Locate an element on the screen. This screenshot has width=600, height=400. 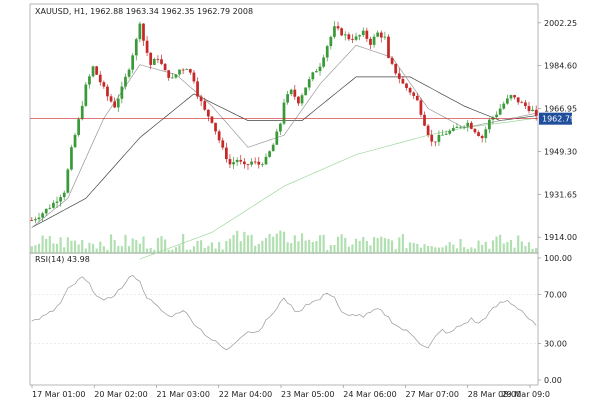
time-tick-label: 29 Mar 09:0 is located at coordinates (526, 394).